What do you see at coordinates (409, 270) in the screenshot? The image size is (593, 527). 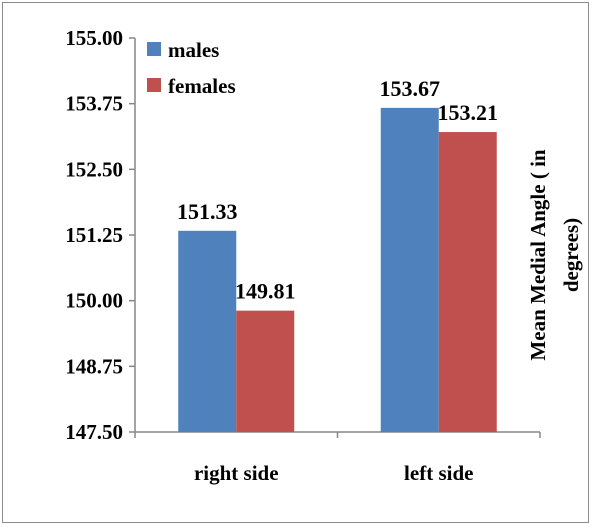 I see `bar-males-left-side` at bounding box center [409, 270].